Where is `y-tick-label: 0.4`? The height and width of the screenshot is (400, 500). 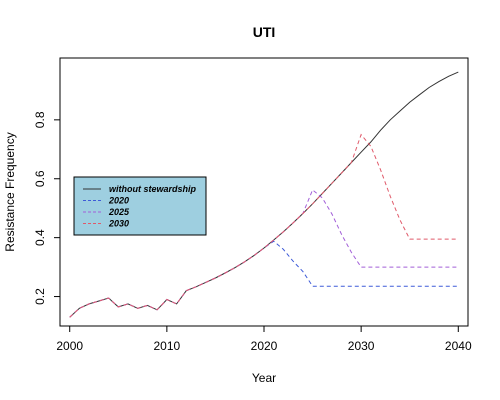
y-tick-label: 0.4 is located at coordinates (40, 237).